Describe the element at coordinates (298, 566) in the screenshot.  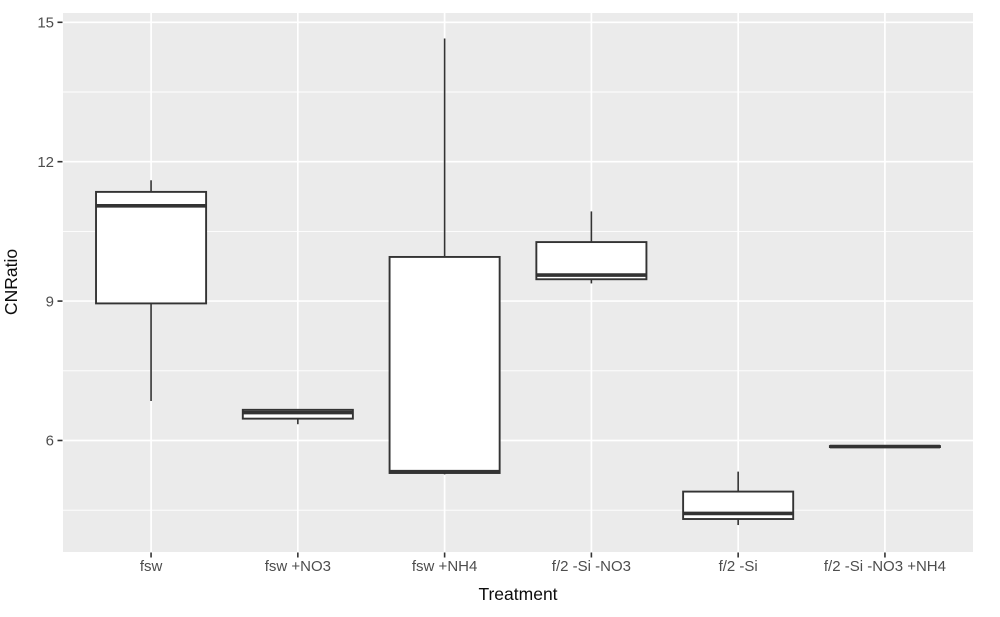
I see `x-axis-tick-label: fsw +NO3` at that location.